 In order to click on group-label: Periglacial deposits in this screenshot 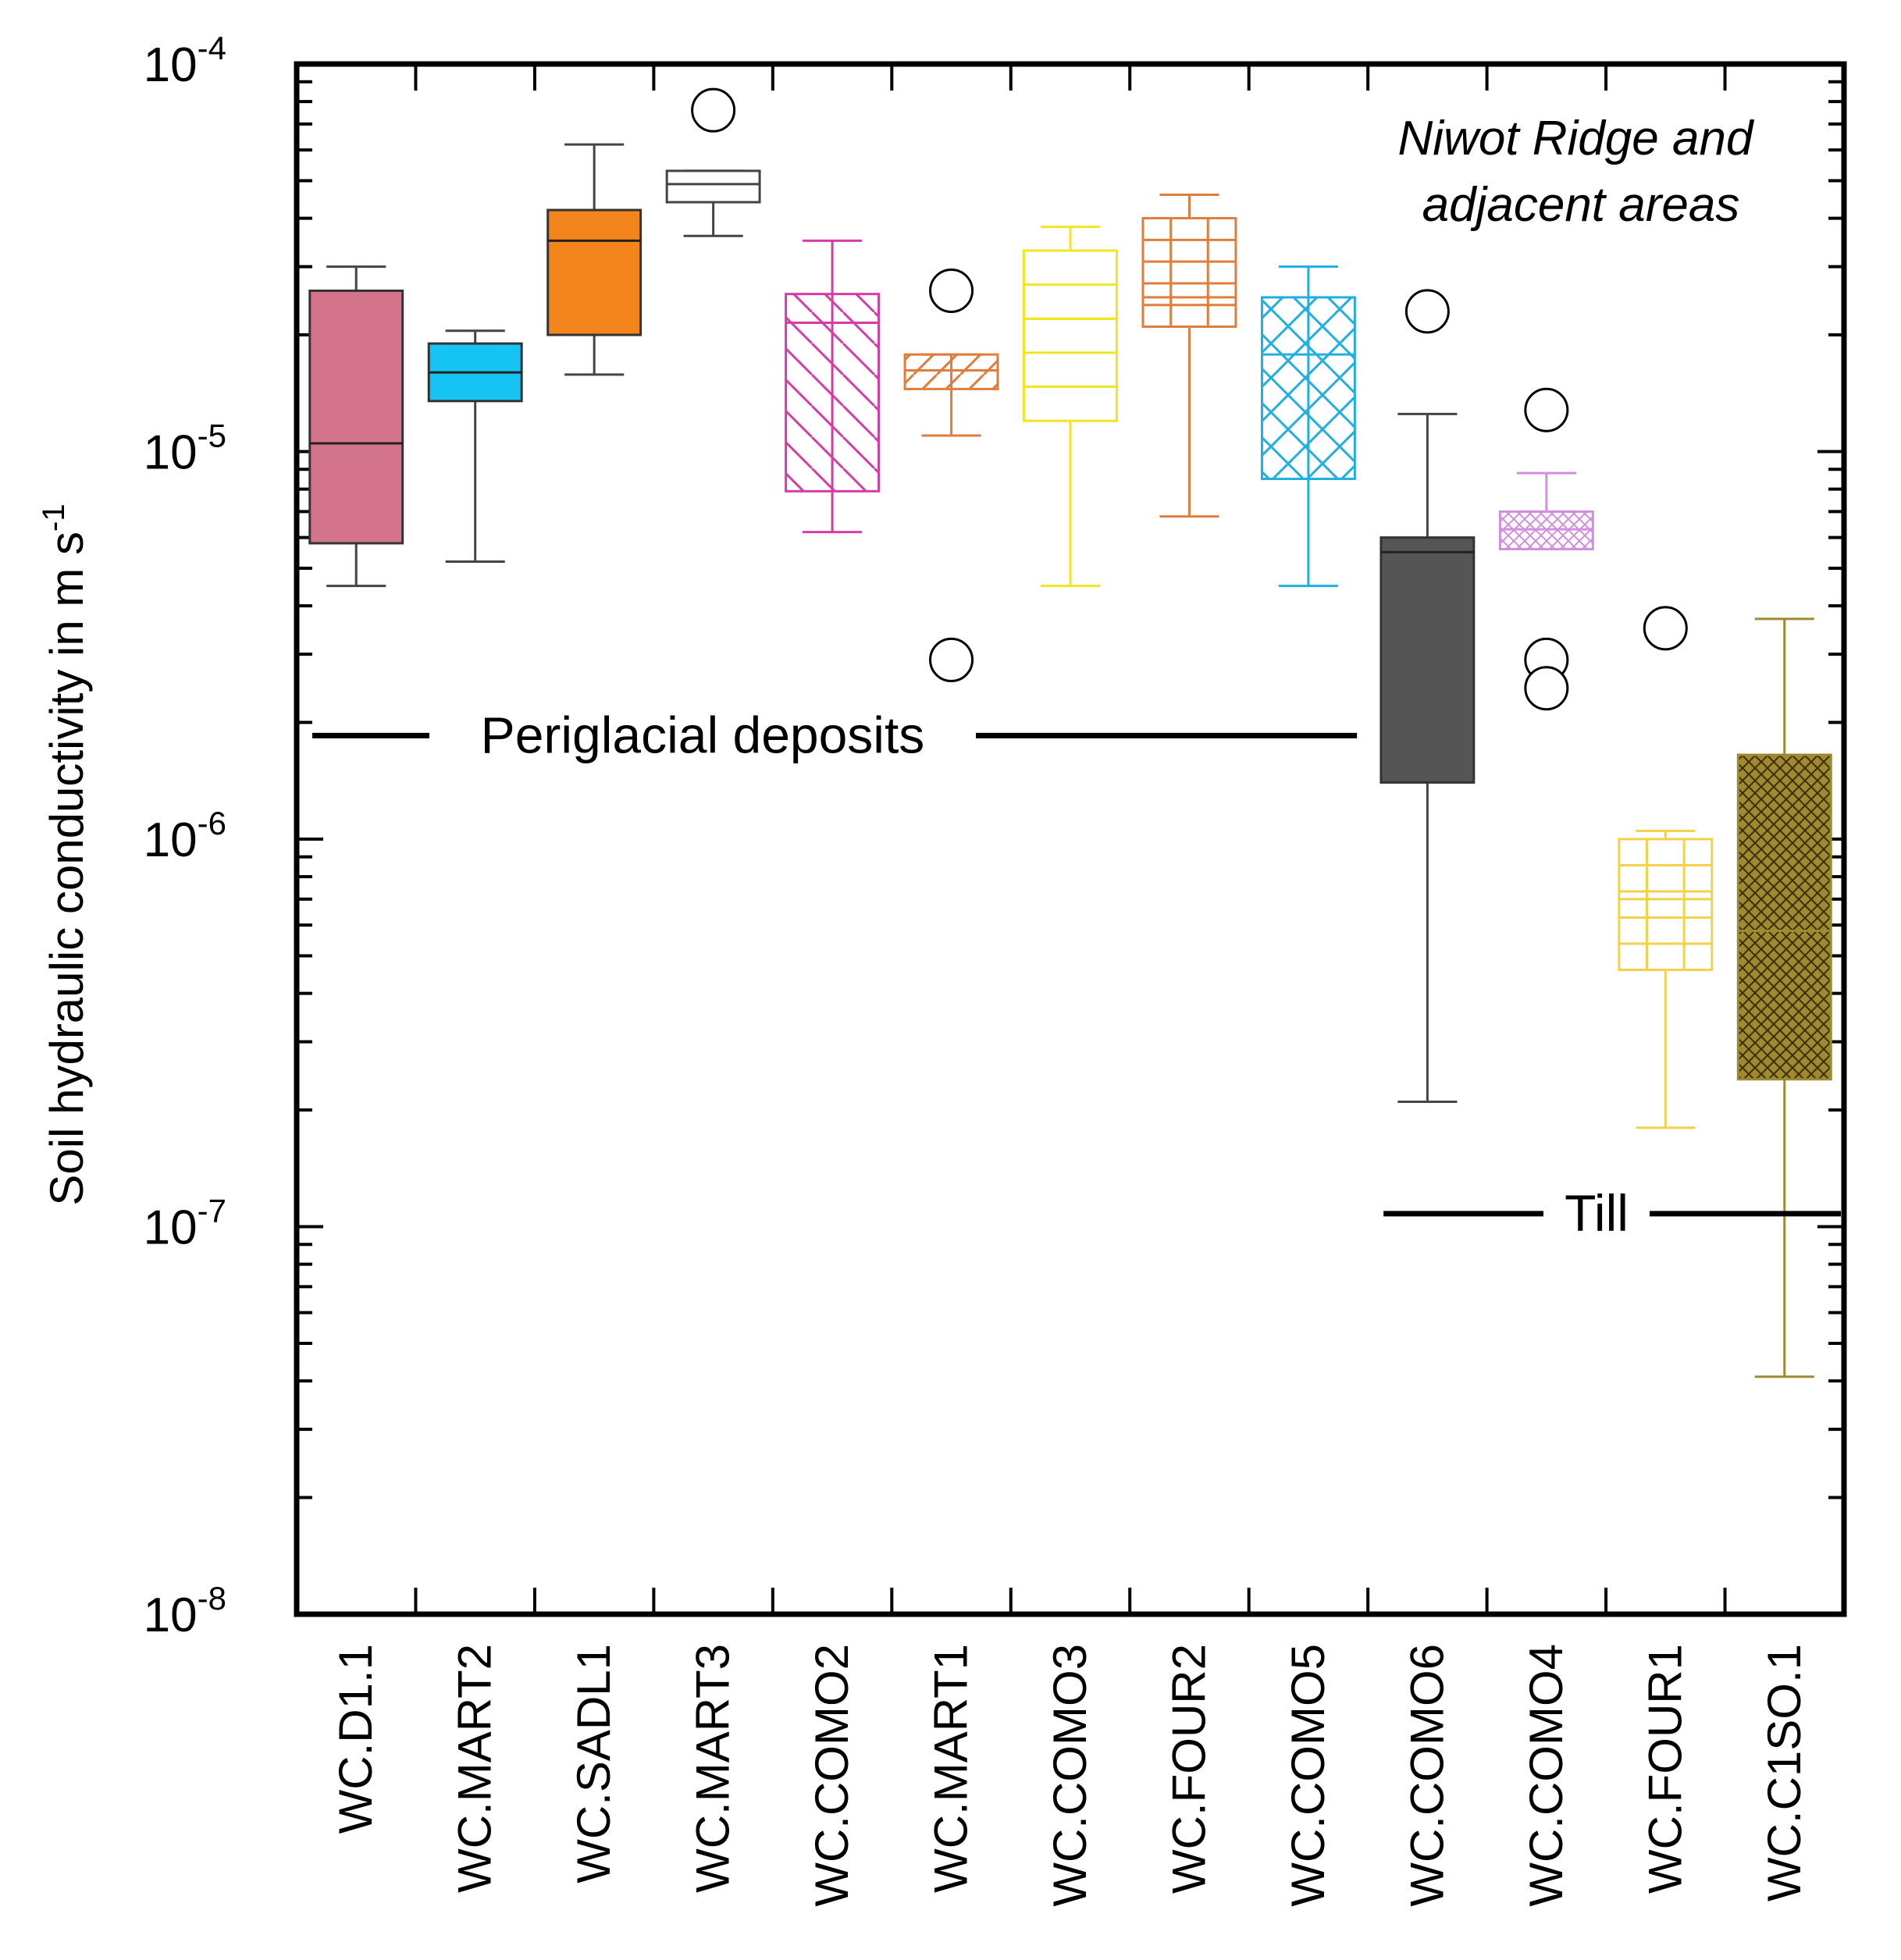, I will do `click(703, 734)`.